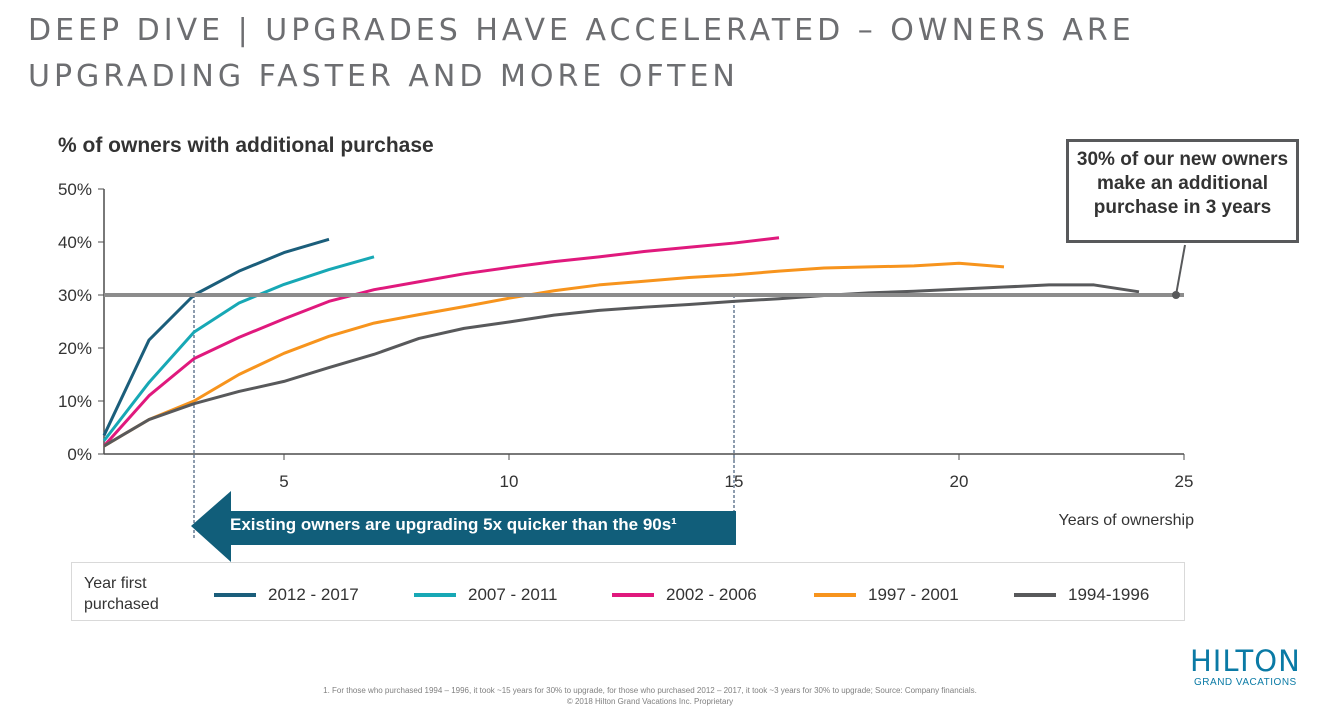 This screenshot has width=1320, height=710. I want to click on x-tick-label: 10, so click(509, 481).